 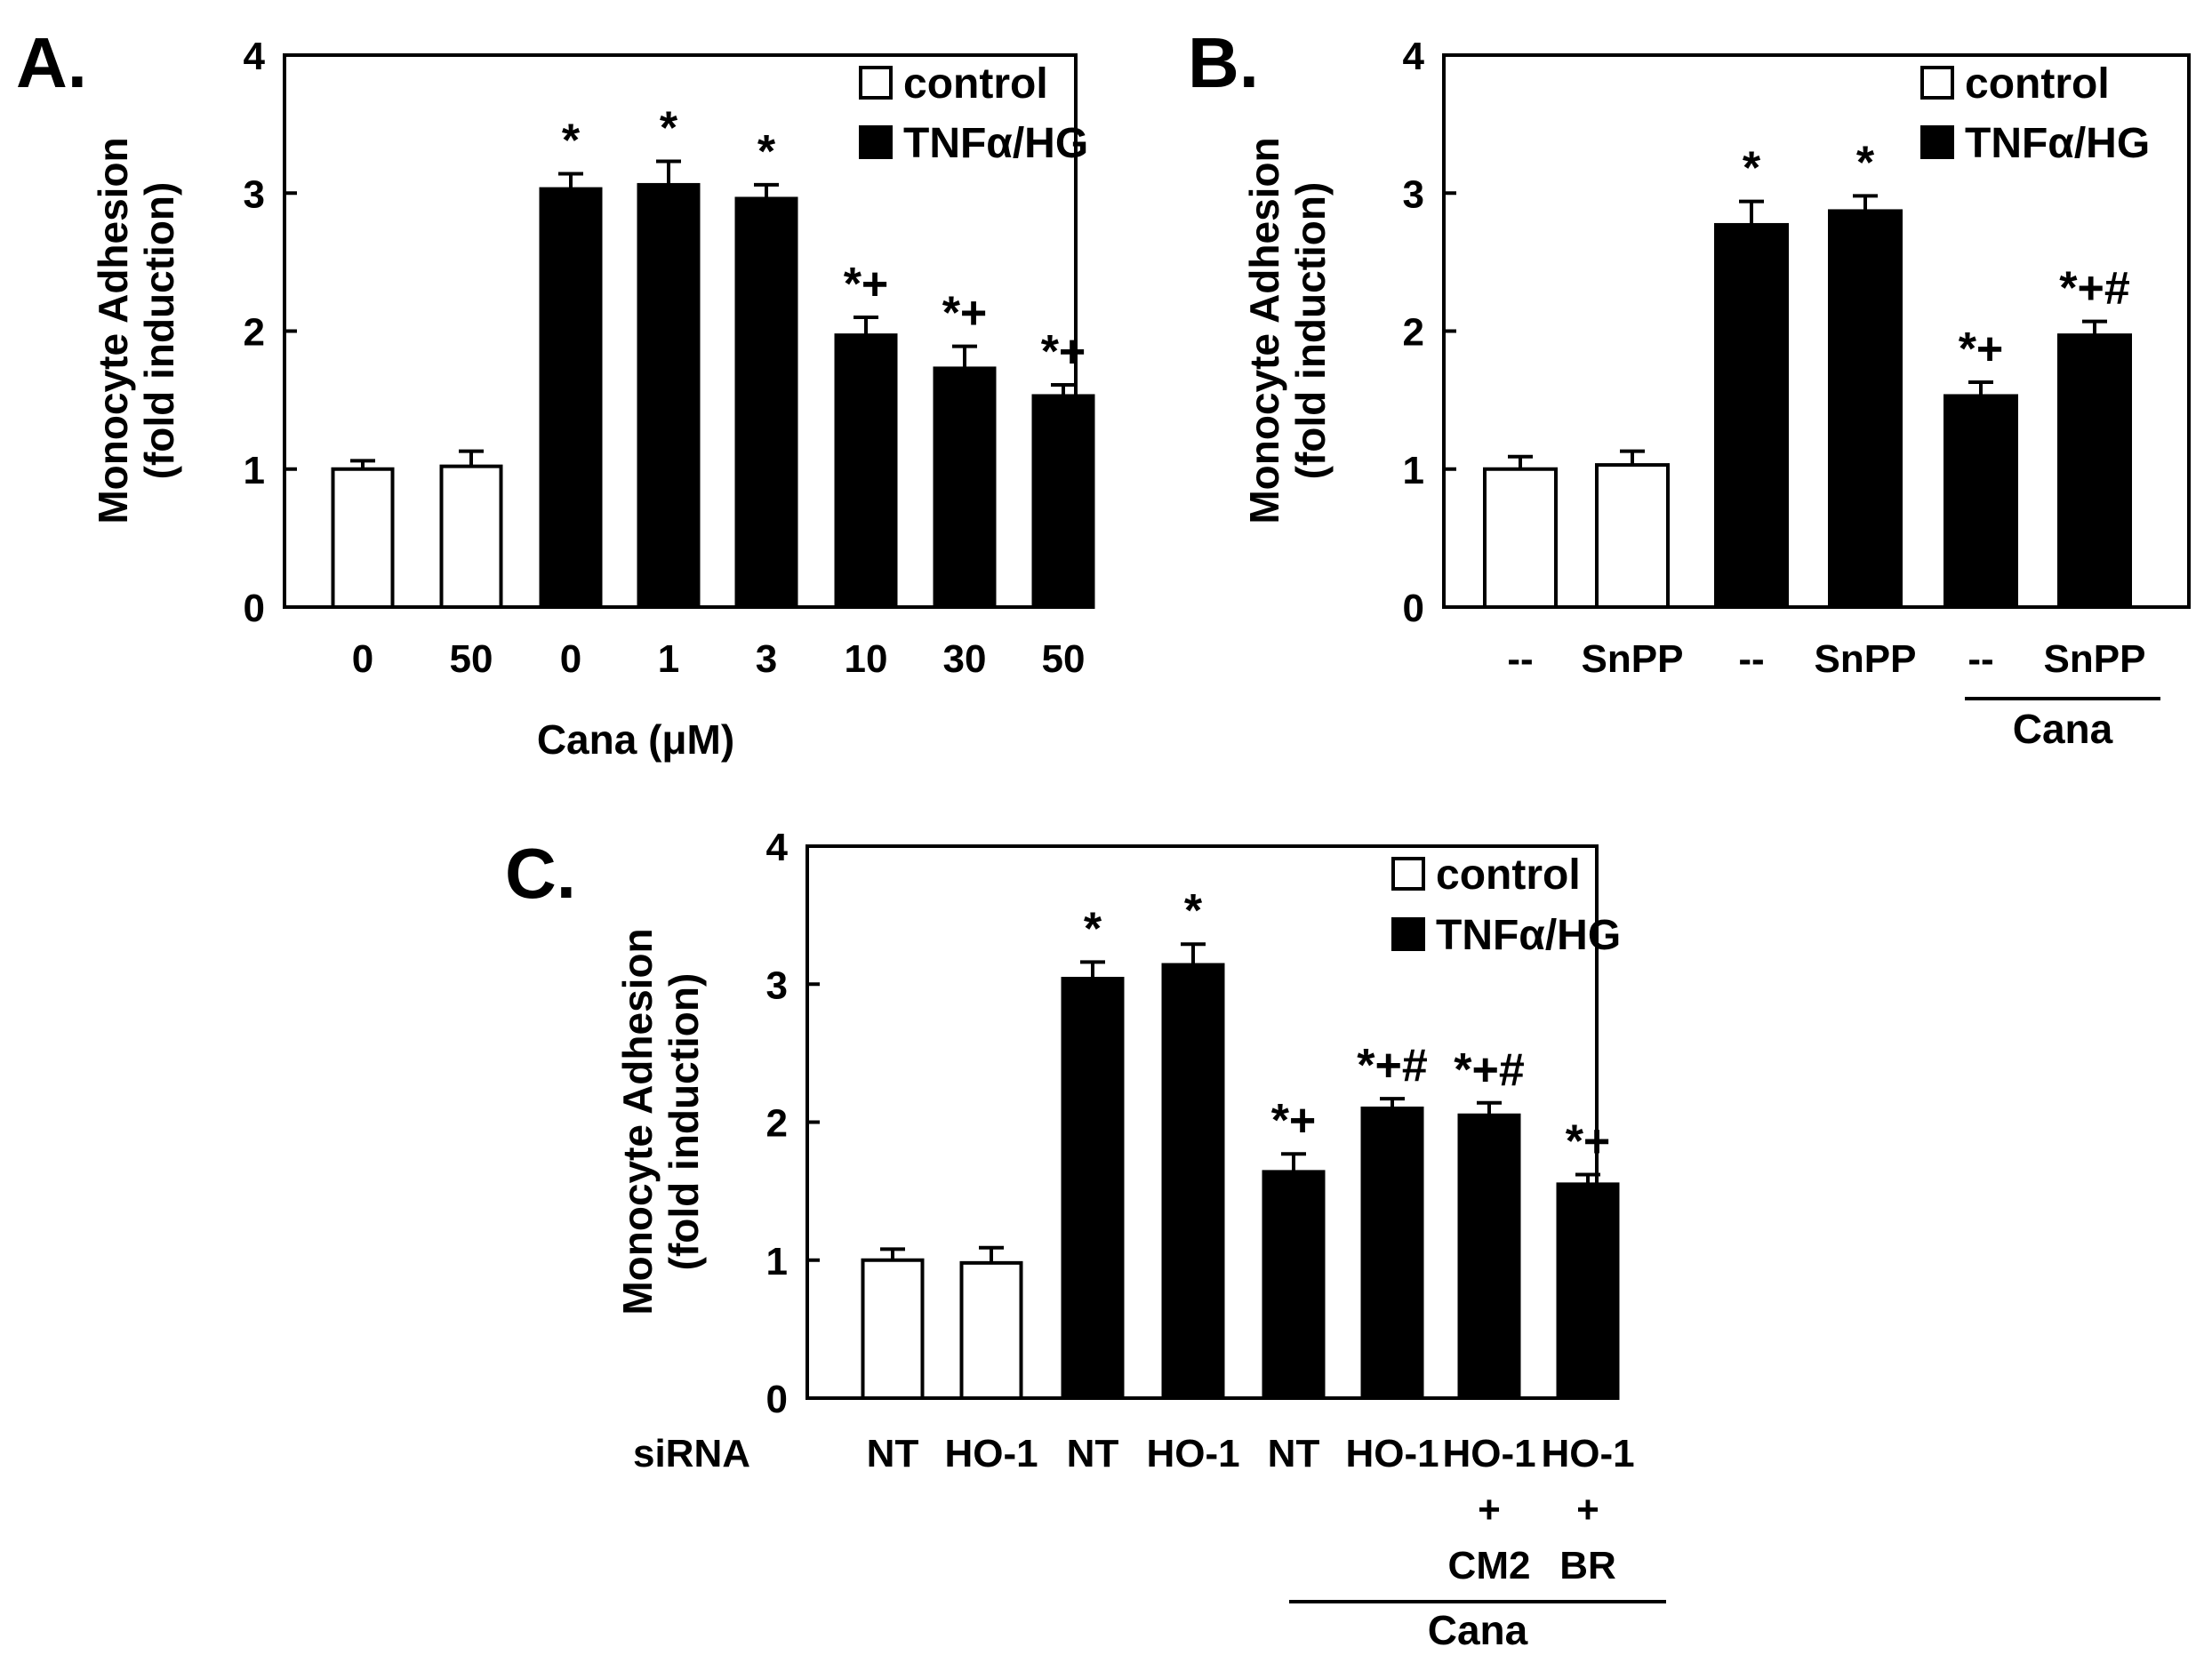 What do you see at coordinates (1489, 1565) in the screenshot?
I see `x-category-label: CM2` at bounding box center [1489, 1565].